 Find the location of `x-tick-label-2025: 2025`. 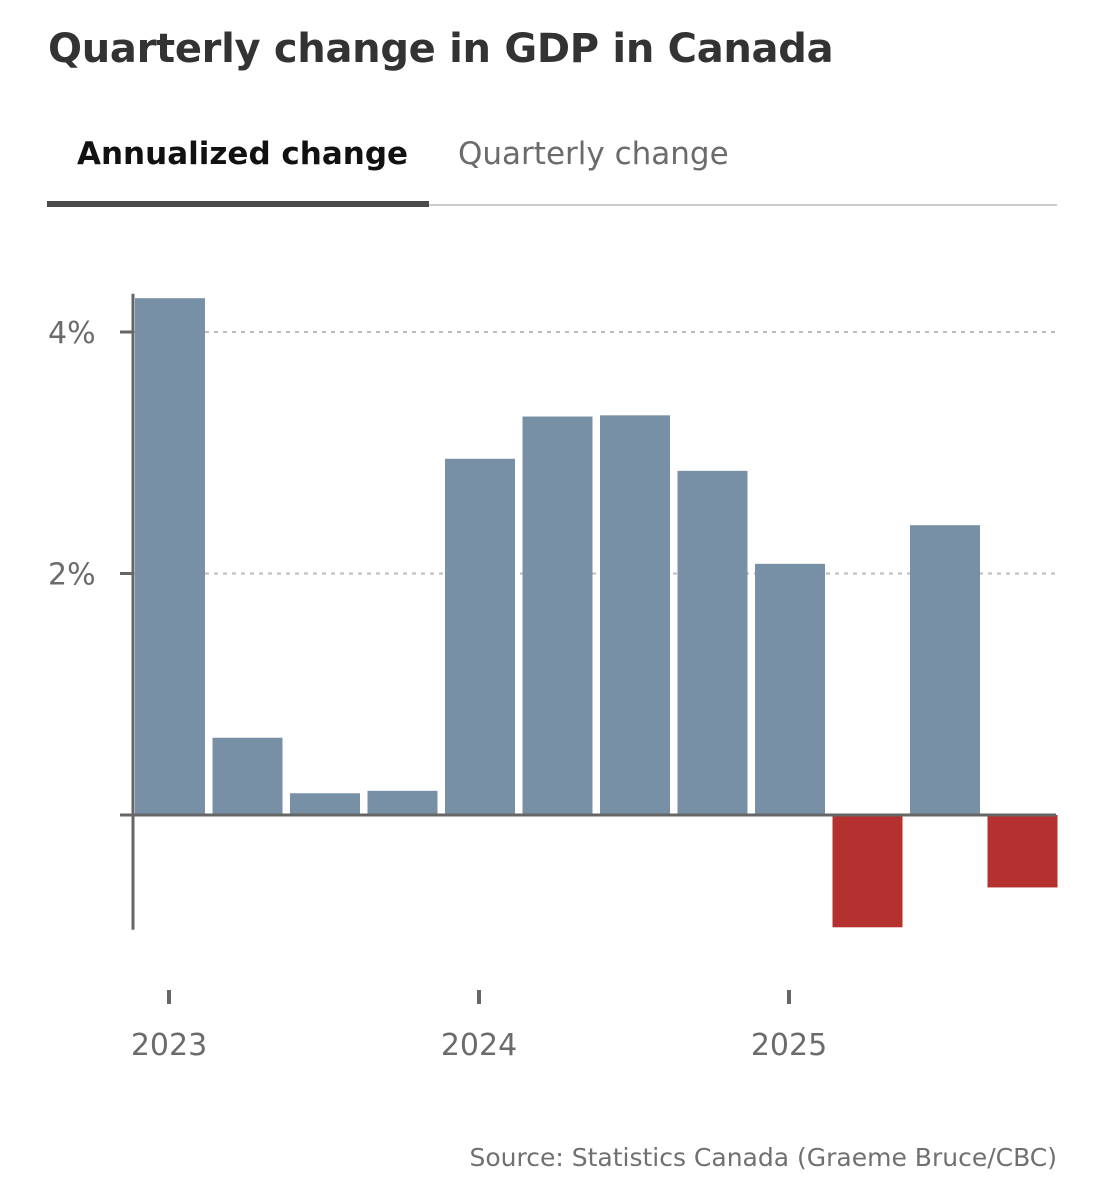

x-tick-label-2025: 2025 is located at coordinates (789, 1045).